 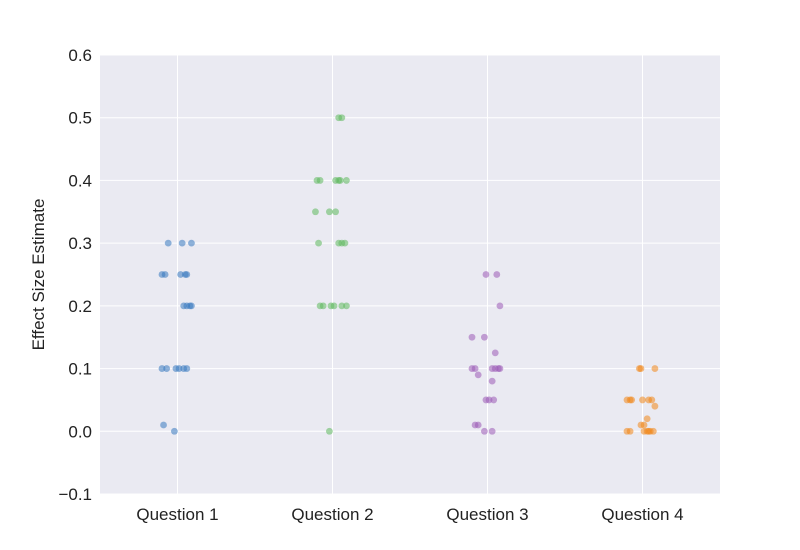 I want to click on y-tick-label: 0.1, so click(x=80, y=369).